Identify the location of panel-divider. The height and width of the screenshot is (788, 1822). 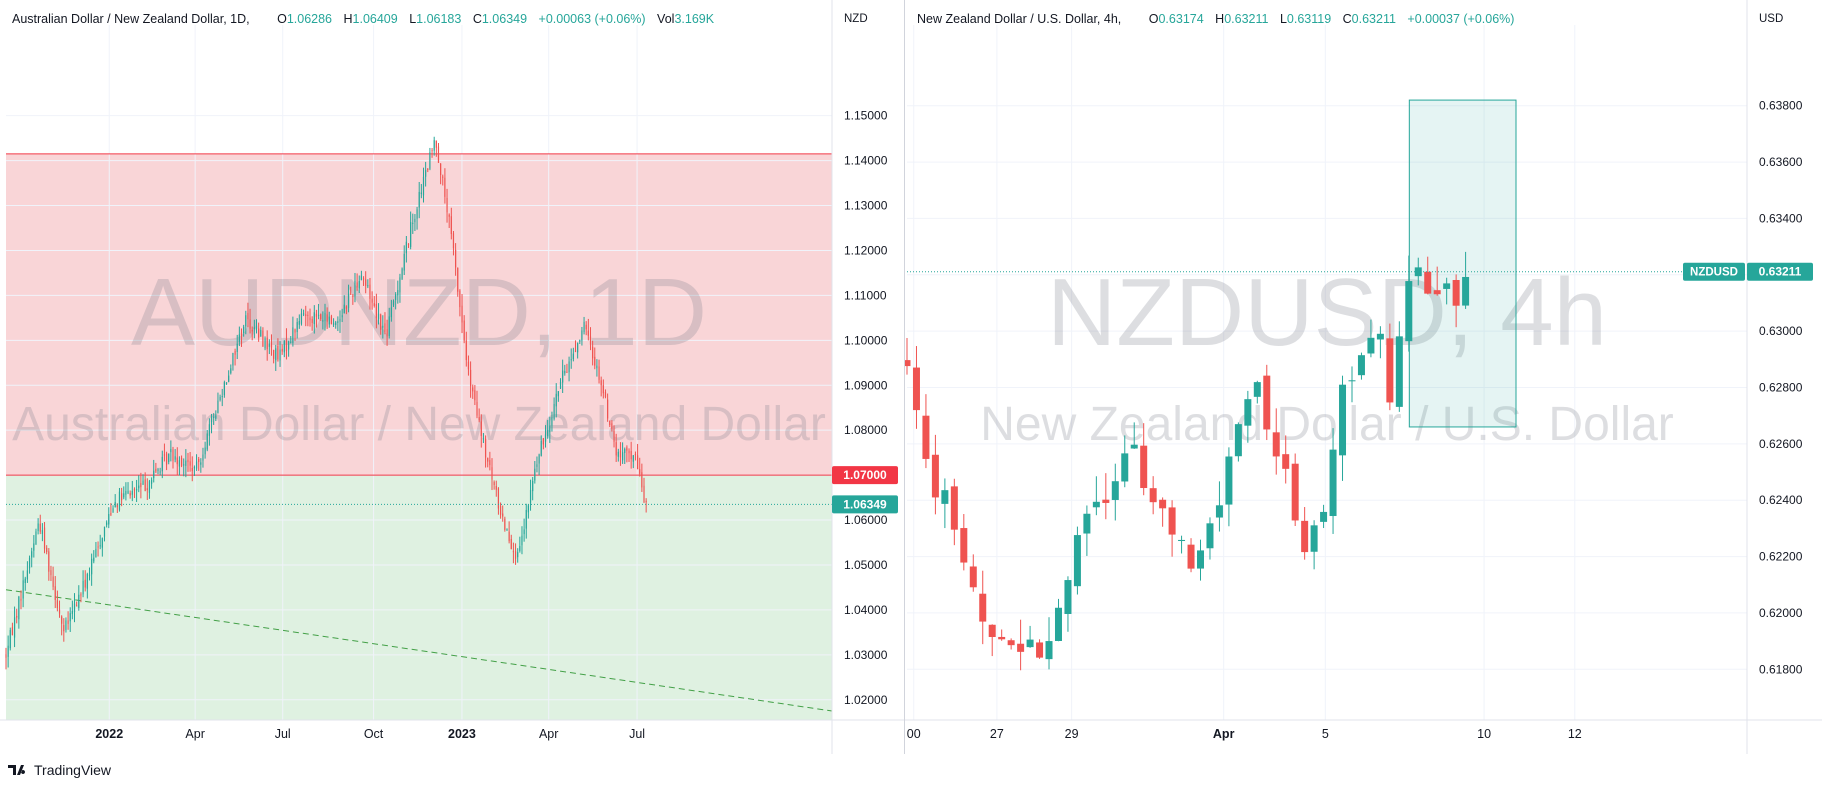
(904, 377).